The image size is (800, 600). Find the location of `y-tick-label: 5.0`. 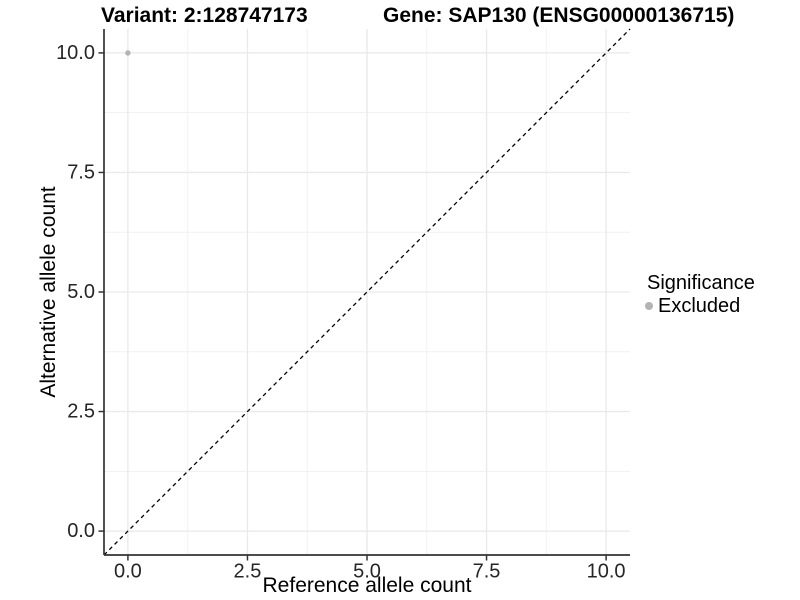

y-tick-label: 5.0 is located at coordinates (81, 292).